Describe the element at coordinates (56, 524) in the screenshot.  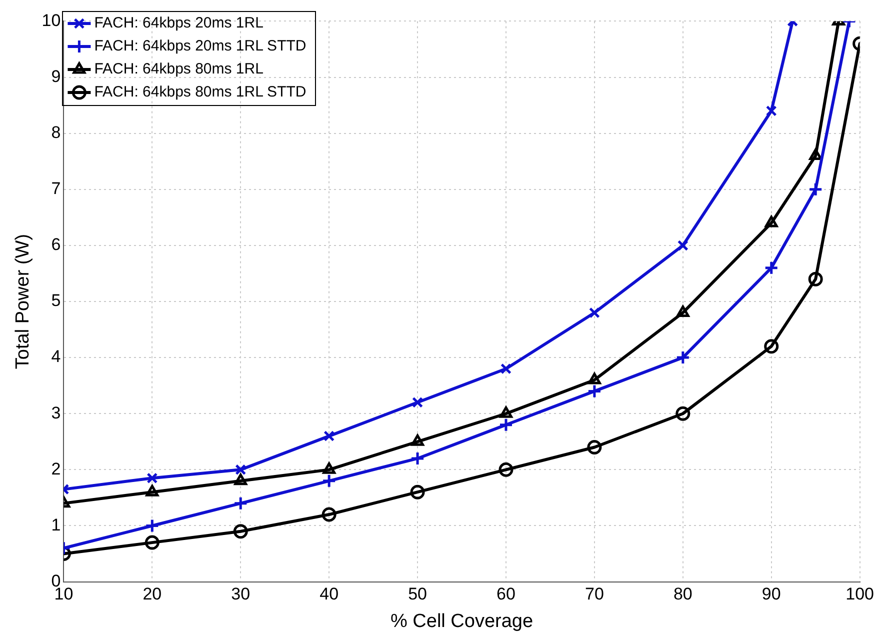
I see `y-tick-label: 1` at that location.